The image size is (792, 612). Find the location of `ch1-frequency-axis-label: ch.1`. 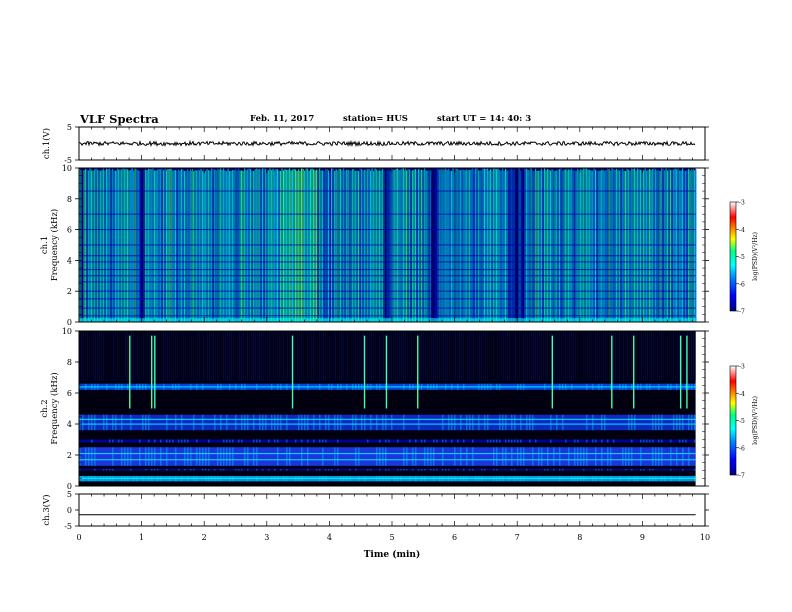

ch1-frequency-axis-label: ch.1 is located at coordinates (45, 245).